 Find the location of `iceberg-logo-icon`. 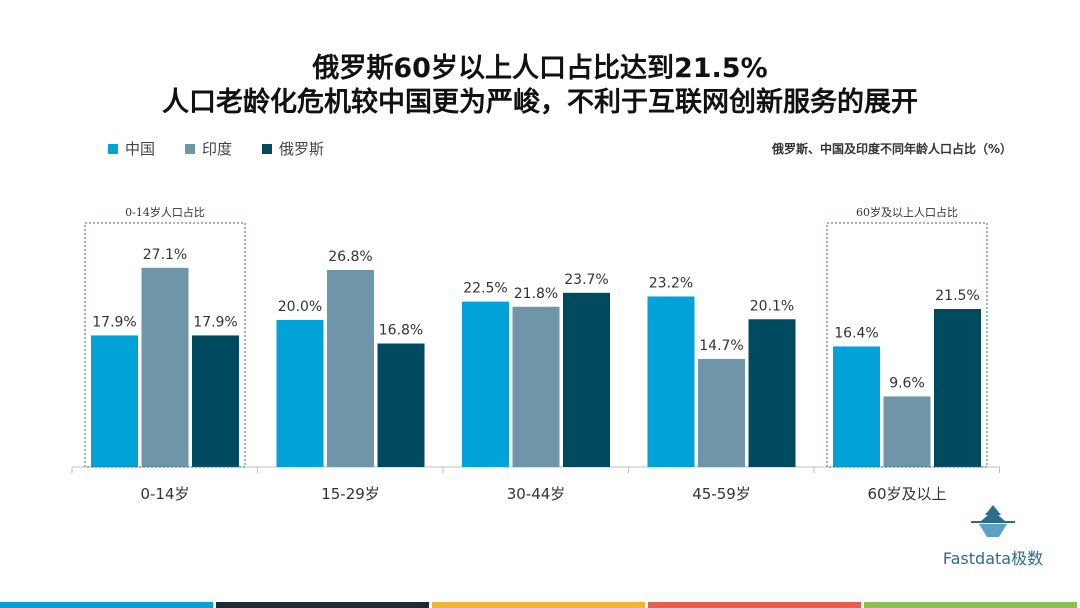

iceberg-logo-icon is located at coordinates (993, 521).